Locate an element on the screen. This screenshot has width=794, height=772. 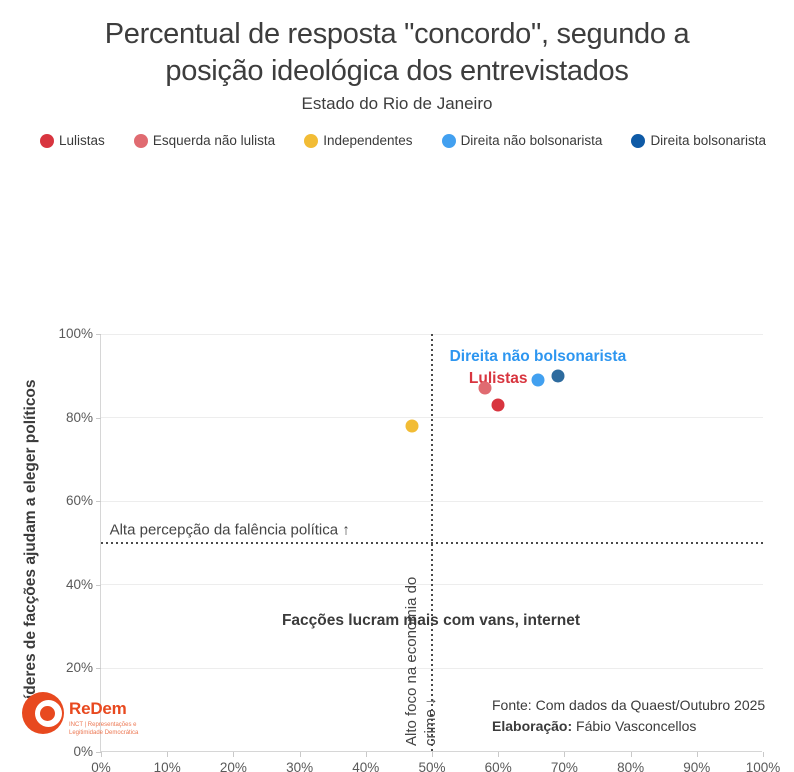
x-tick-label: 10% is located at coordinates (167, 766).